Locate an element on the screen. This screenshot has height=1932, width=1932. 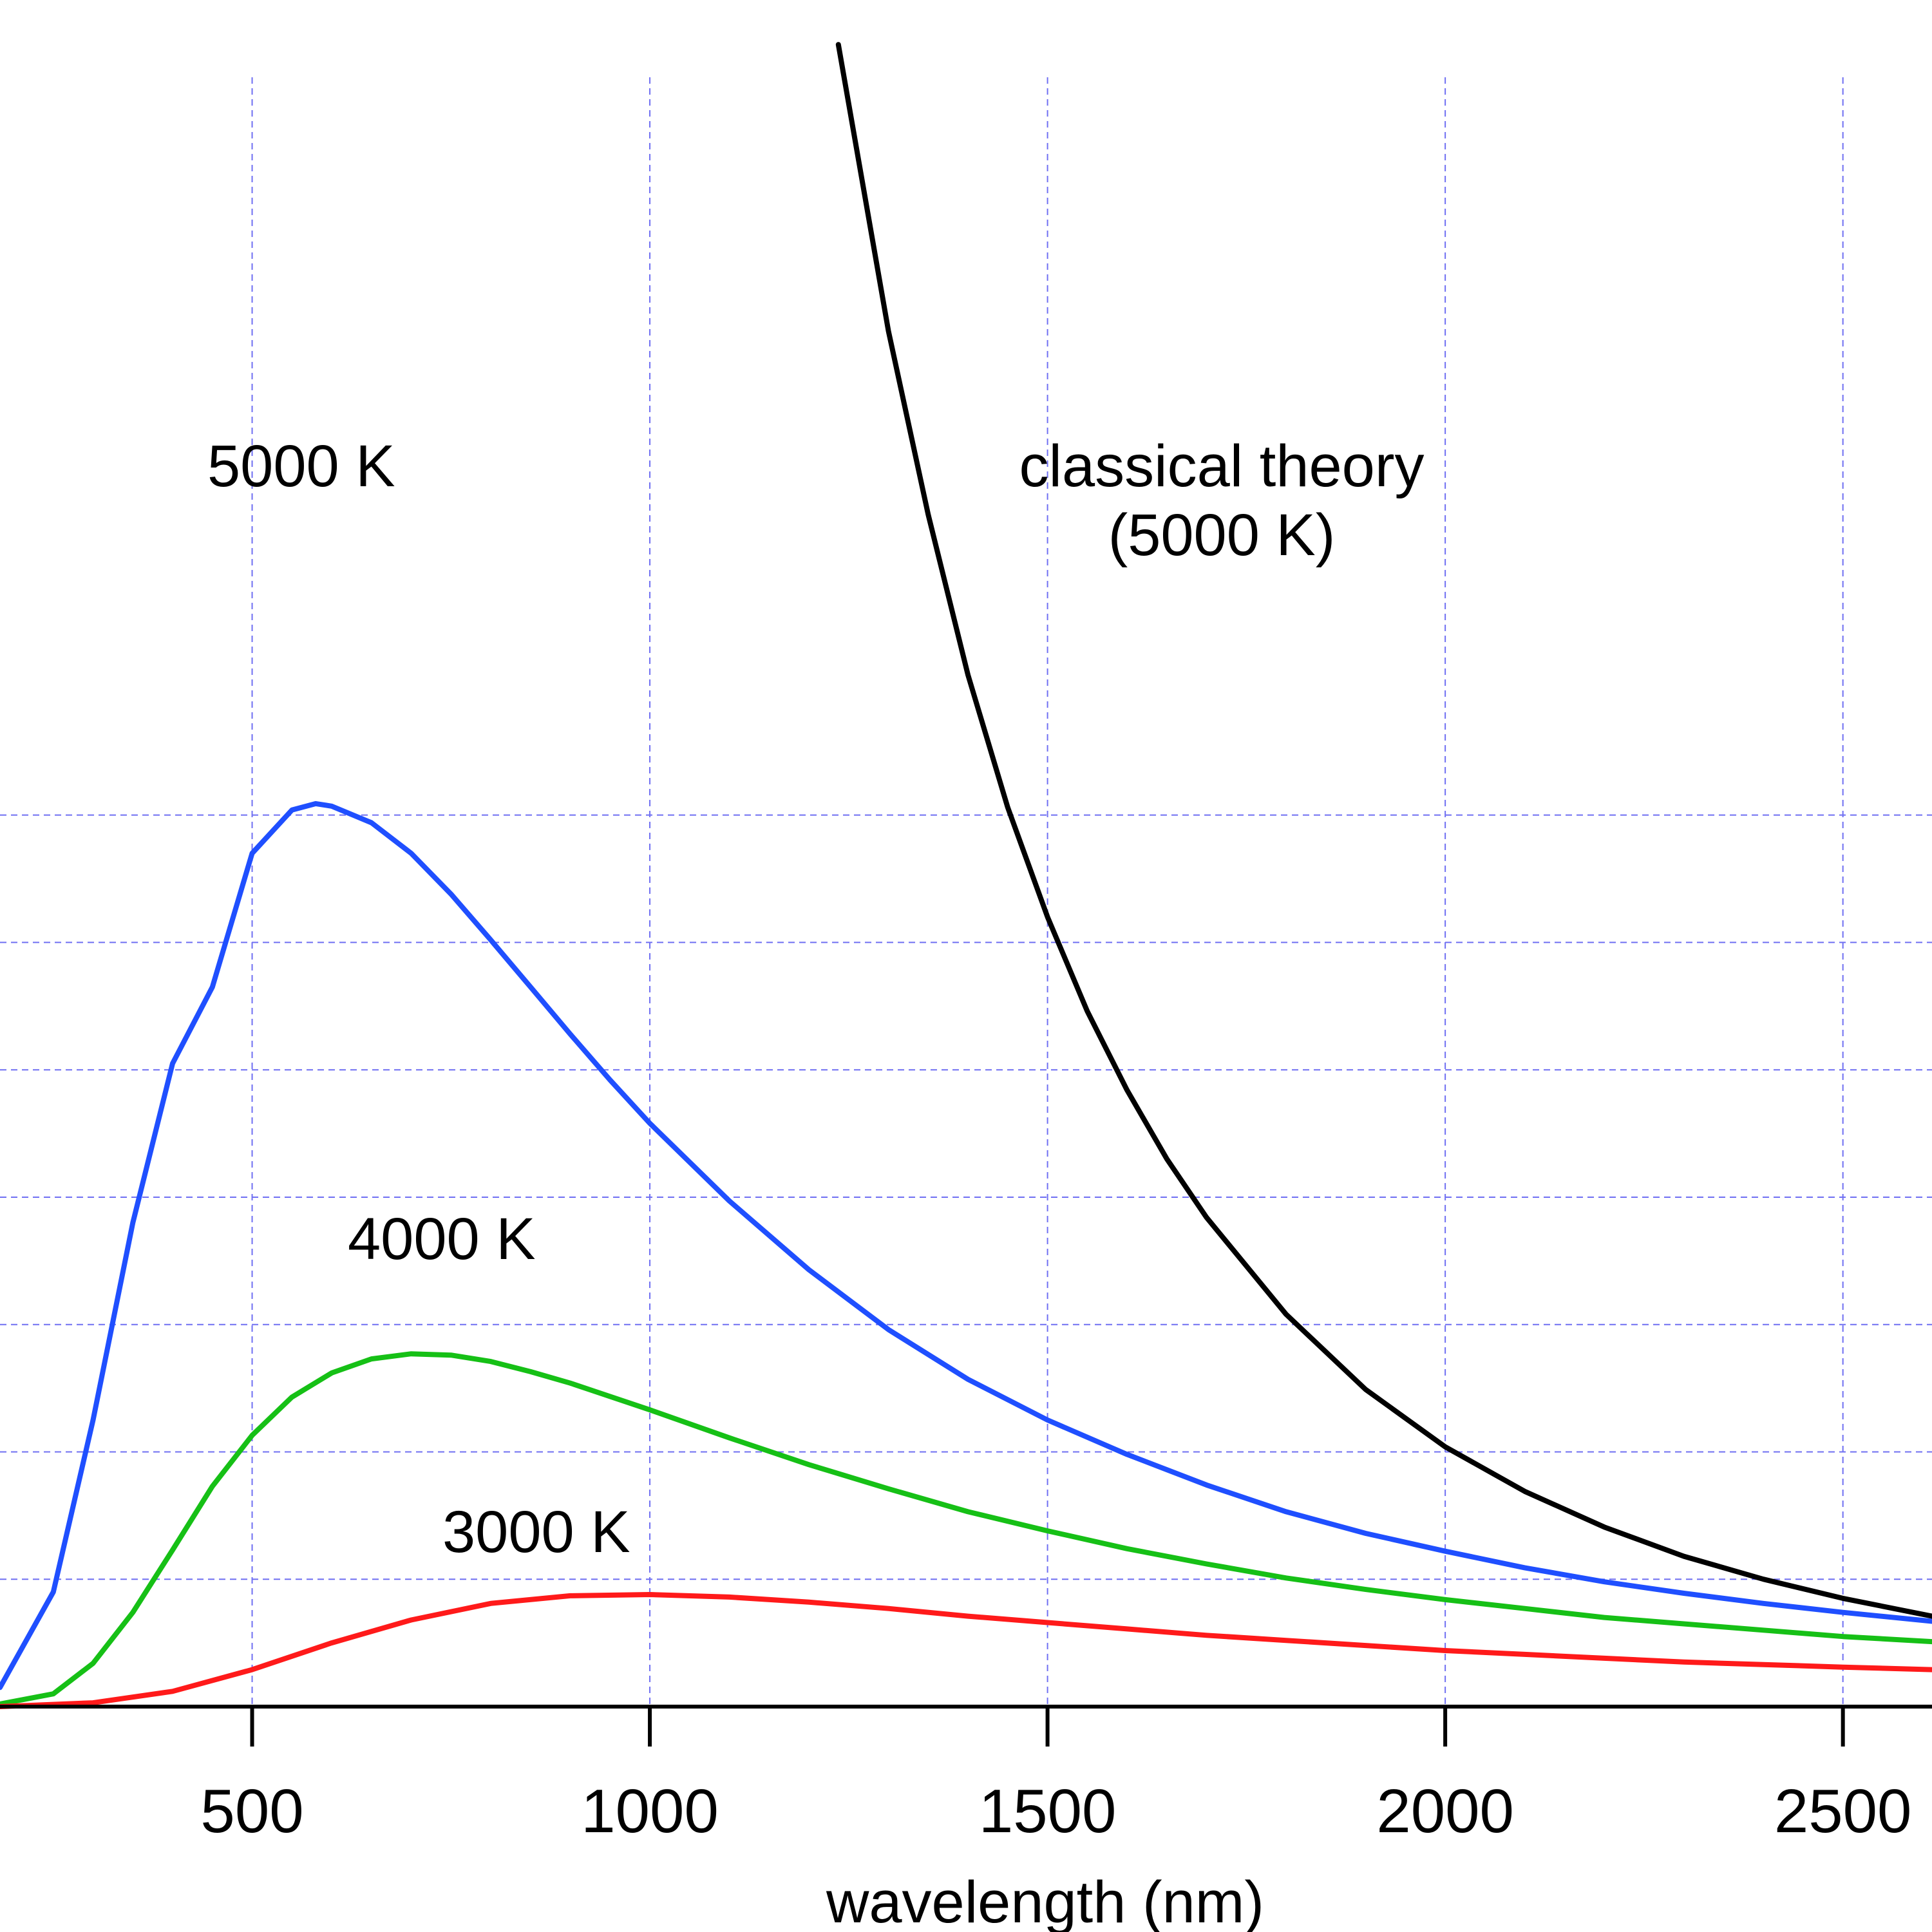
curve-3000k is located at coordinates (966, 1651).